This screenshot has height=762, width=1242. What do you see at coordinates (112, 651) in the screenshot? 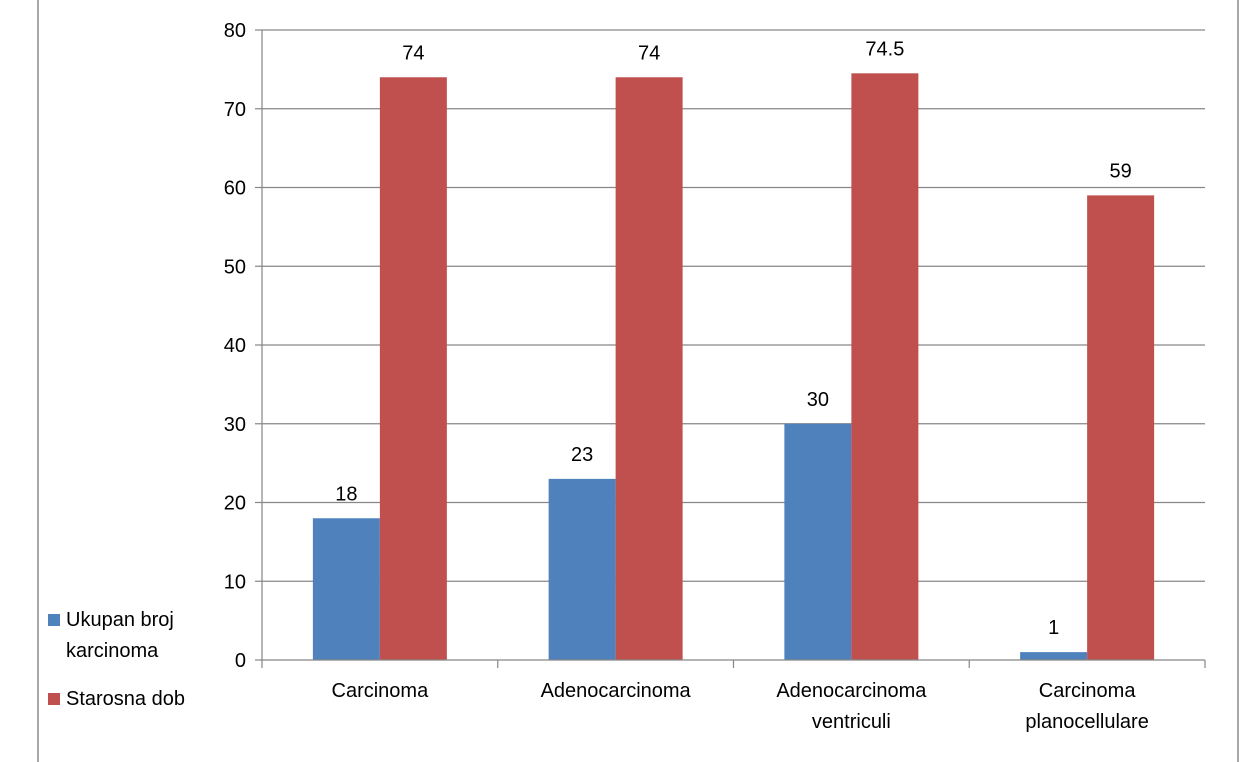
I see `legend-label: karcinoma` at bounding box center [112, 651].